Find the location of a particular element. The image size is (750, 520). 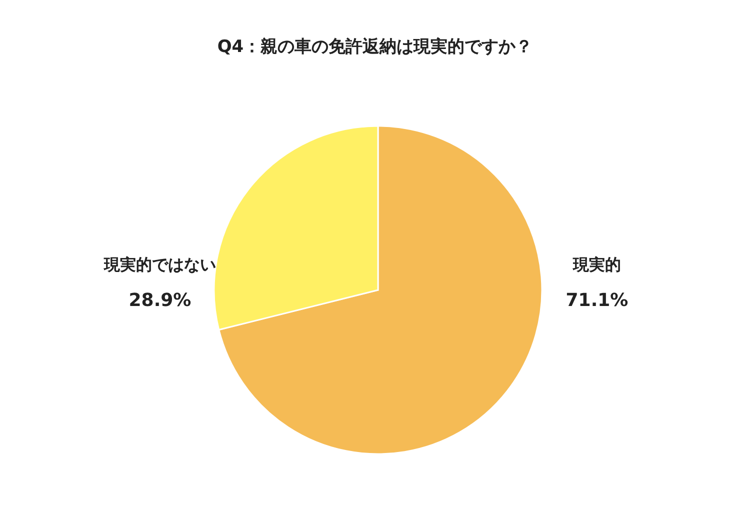

slice-label: 現実的ではない is located at coordinates (159, 264).